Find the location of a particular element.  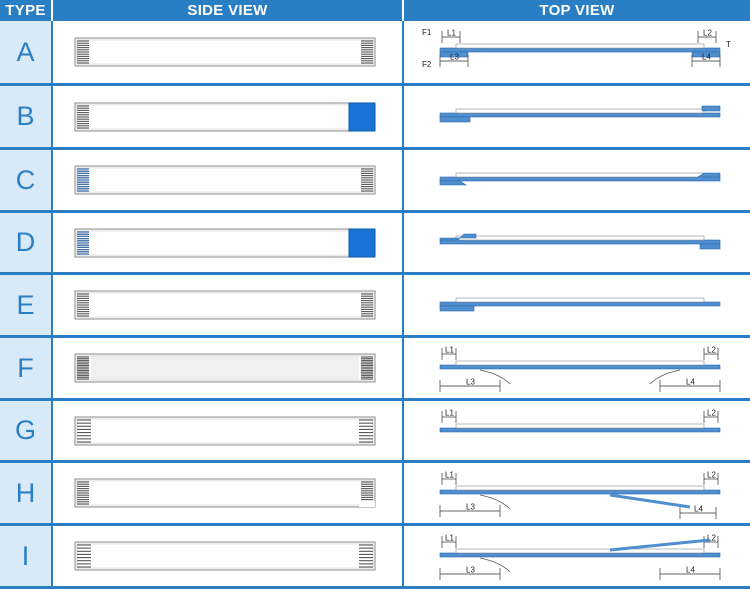

top-view-diagram: L1 L2 is located at coordinates (580, 421).